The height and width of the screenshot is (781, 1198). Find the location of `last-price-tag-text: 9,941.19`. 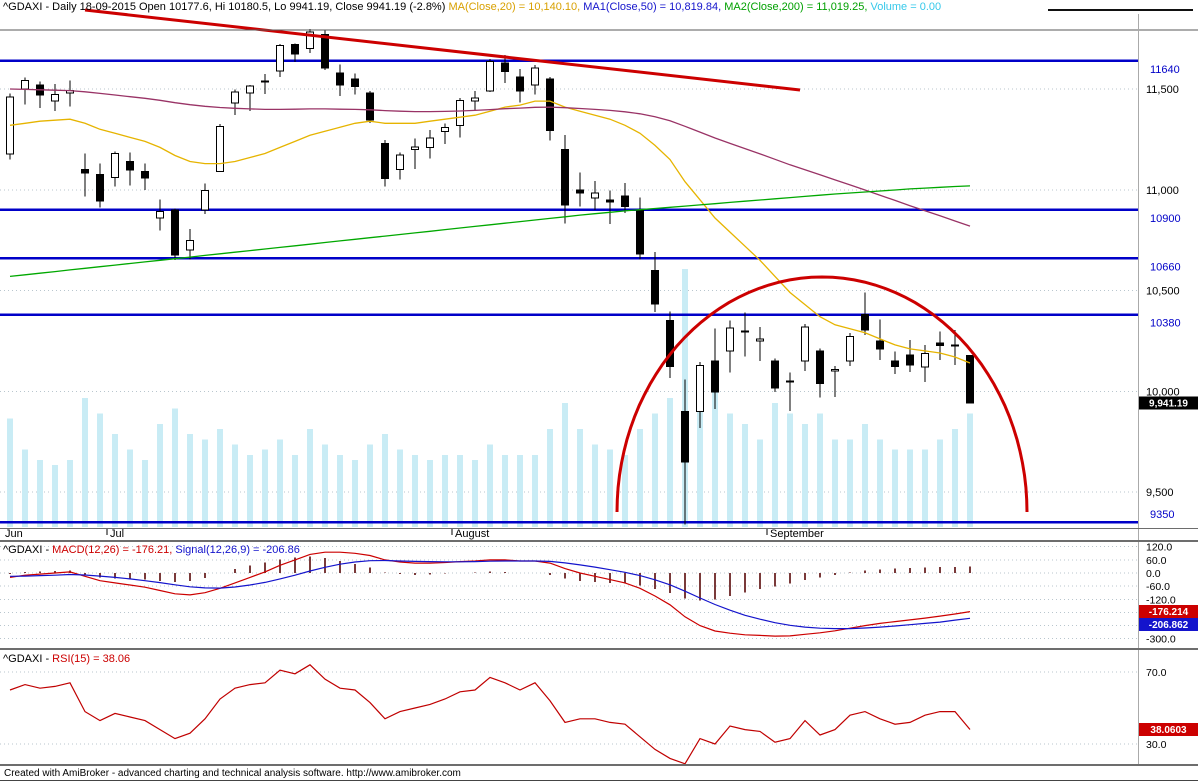

last-price-tag-text: 9,941.19 is located at coordinates (1168, 404).